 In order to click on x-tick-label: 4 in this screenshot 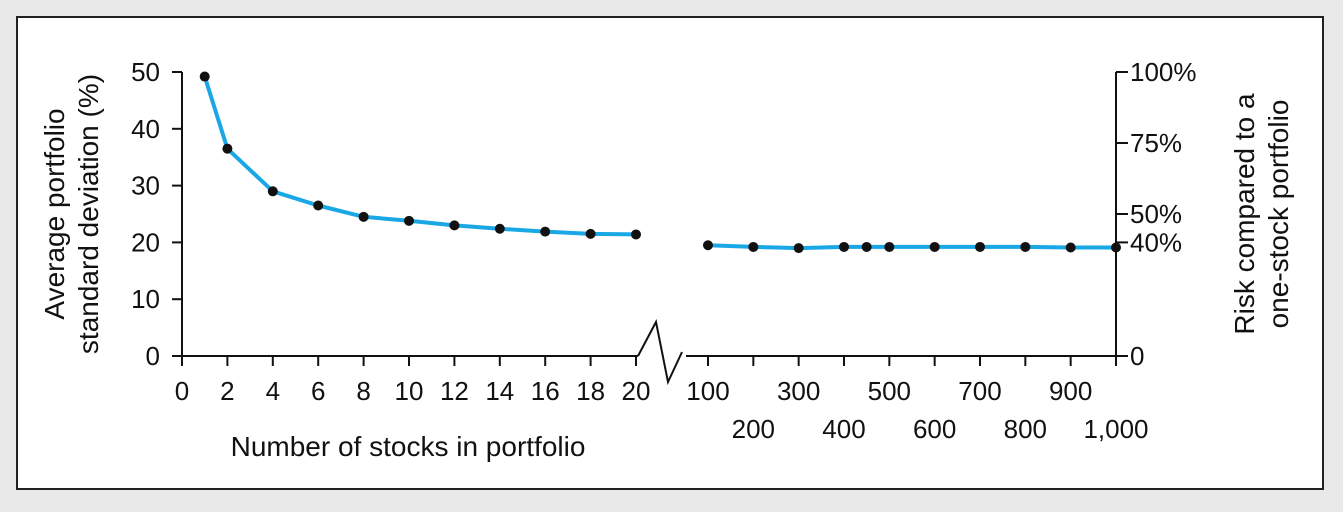, I will do `click(273, 391)`.